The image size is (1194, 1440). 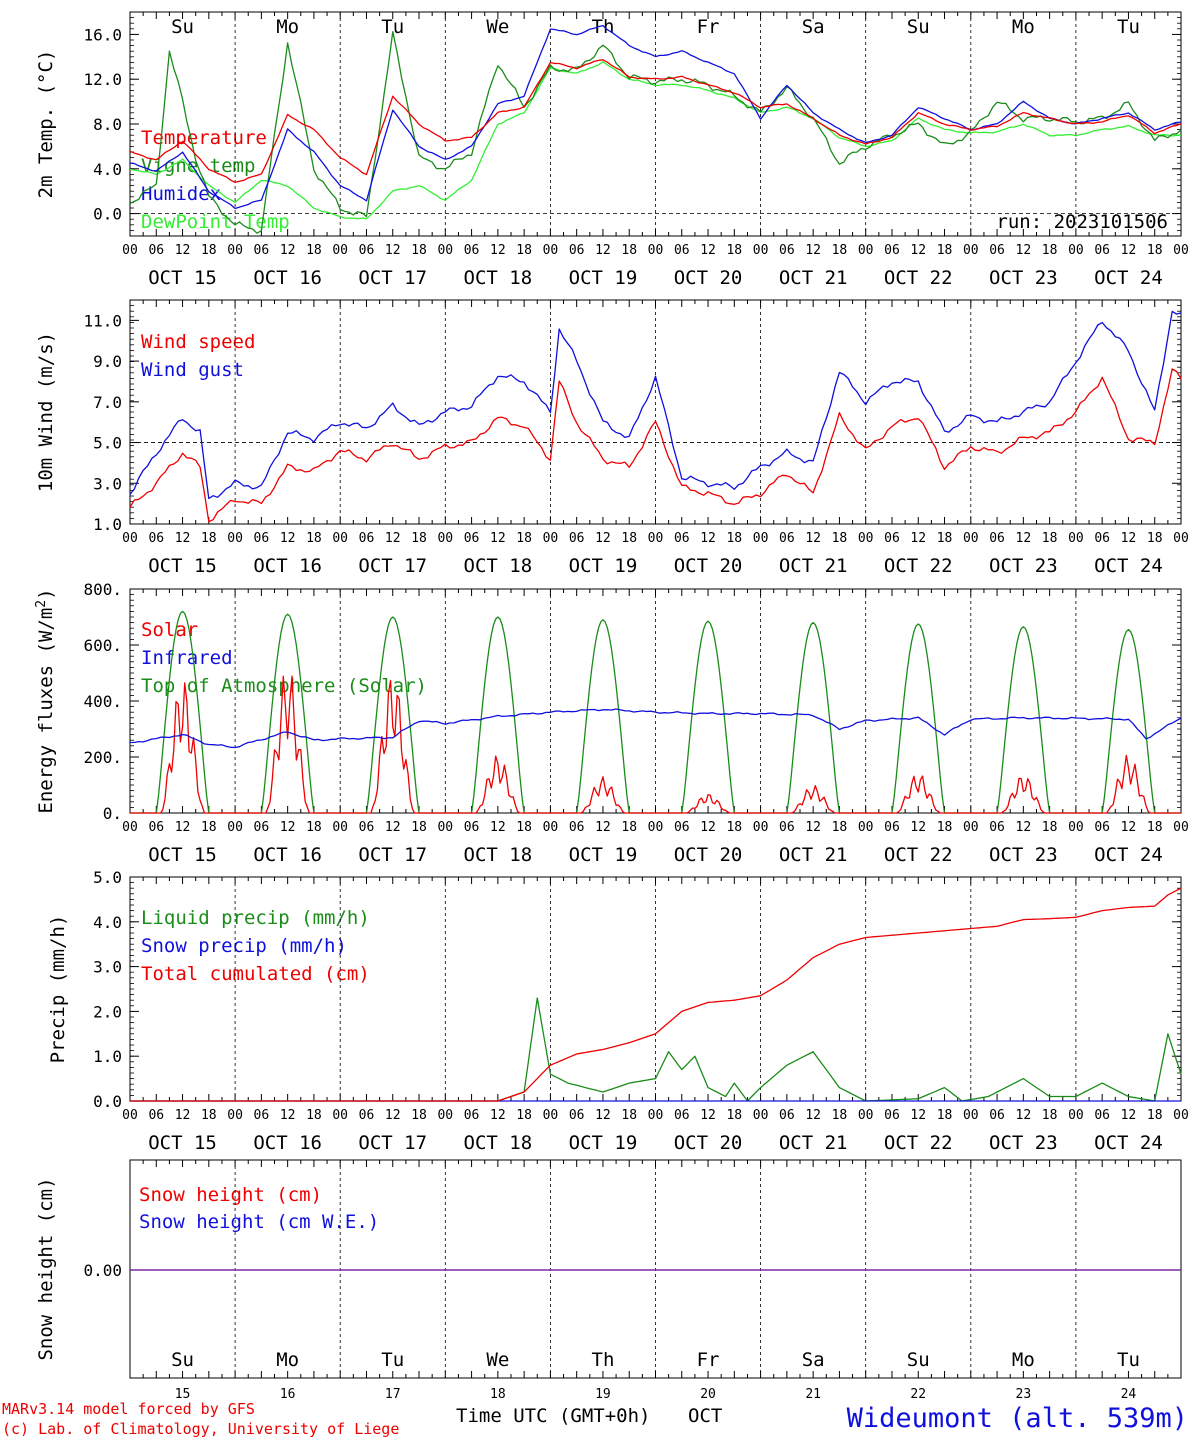 What do you see at coordinates (182, 1143) in the screenshot?
I see `date-label: OCT 15` at bounding box center [182, 1143].